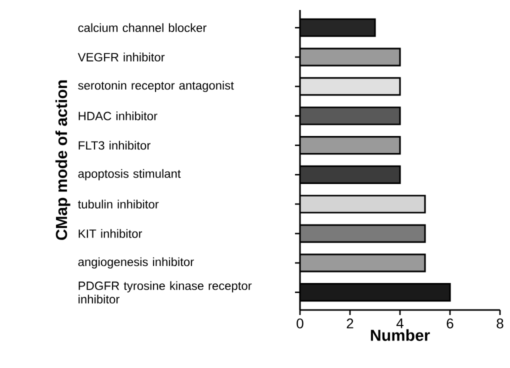 This screenshot has width=510, height=368. Describe the element at coordinates (142, 27) in the screenshot. I see `y-tick-label: calcium channel blocker` at that location.